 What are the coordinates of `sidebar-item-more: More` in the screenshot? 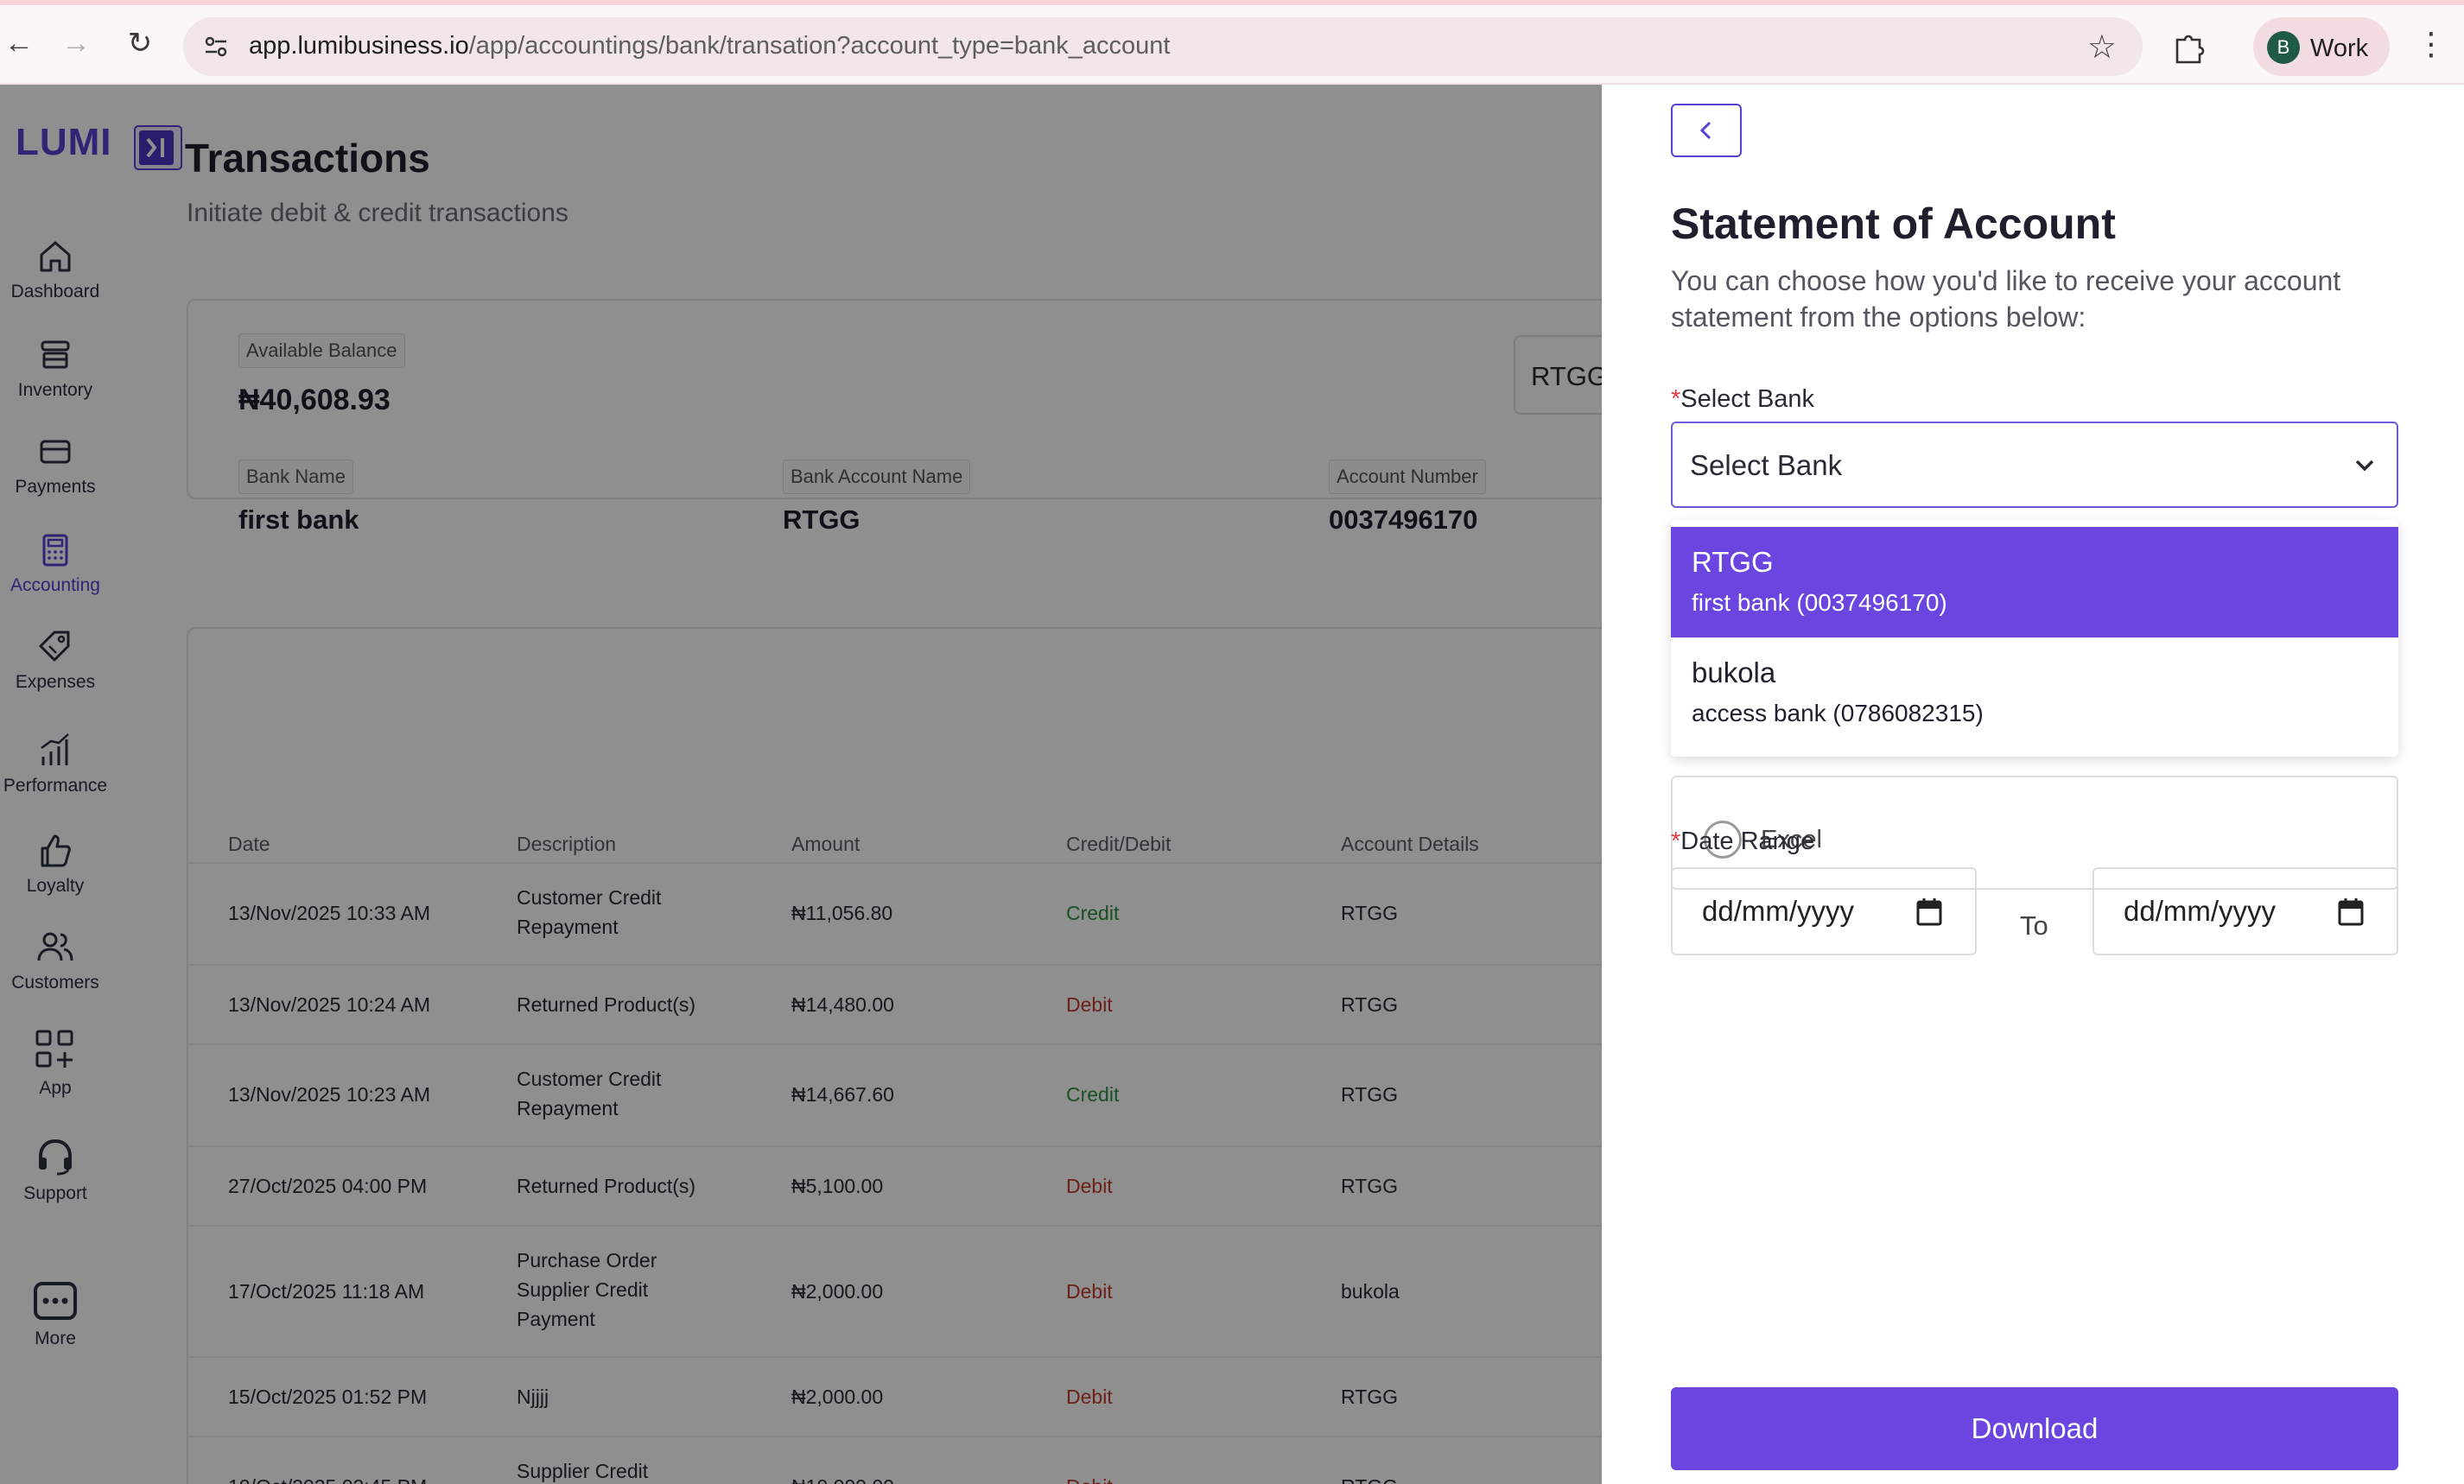 It's located at (56, 1313).